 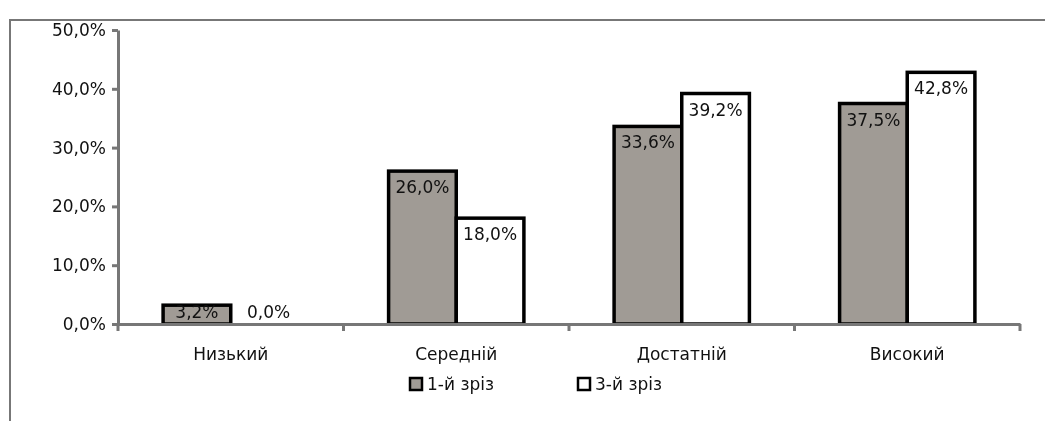 What do you see at coordinates (490, 234) in the screenshot?
I see `text: 18,0%` at bounding box center [490, 234].